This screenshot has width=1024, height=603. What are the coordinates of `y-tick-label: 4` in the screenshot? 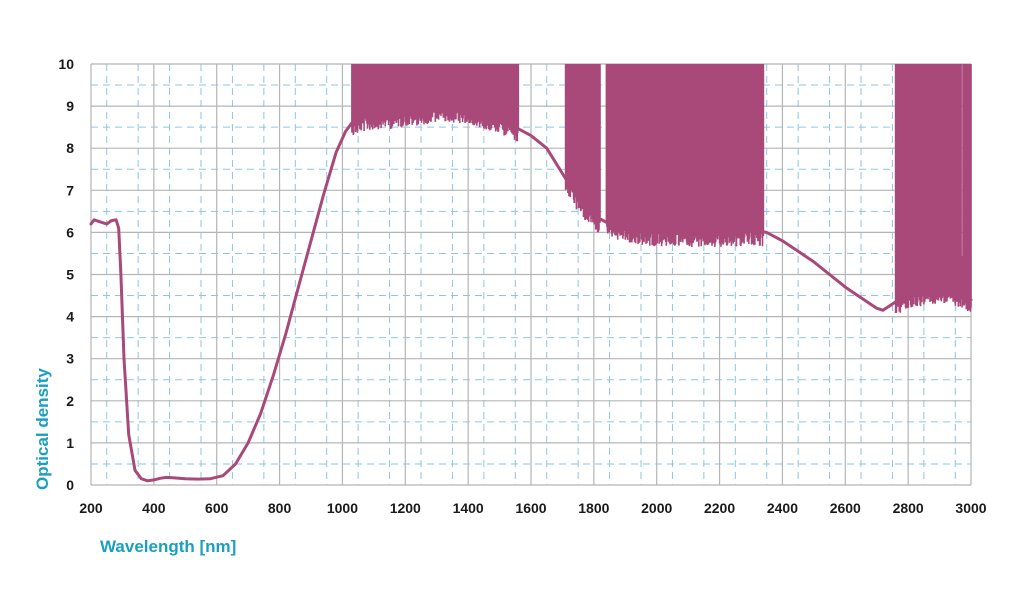 It's located at (70, 317).